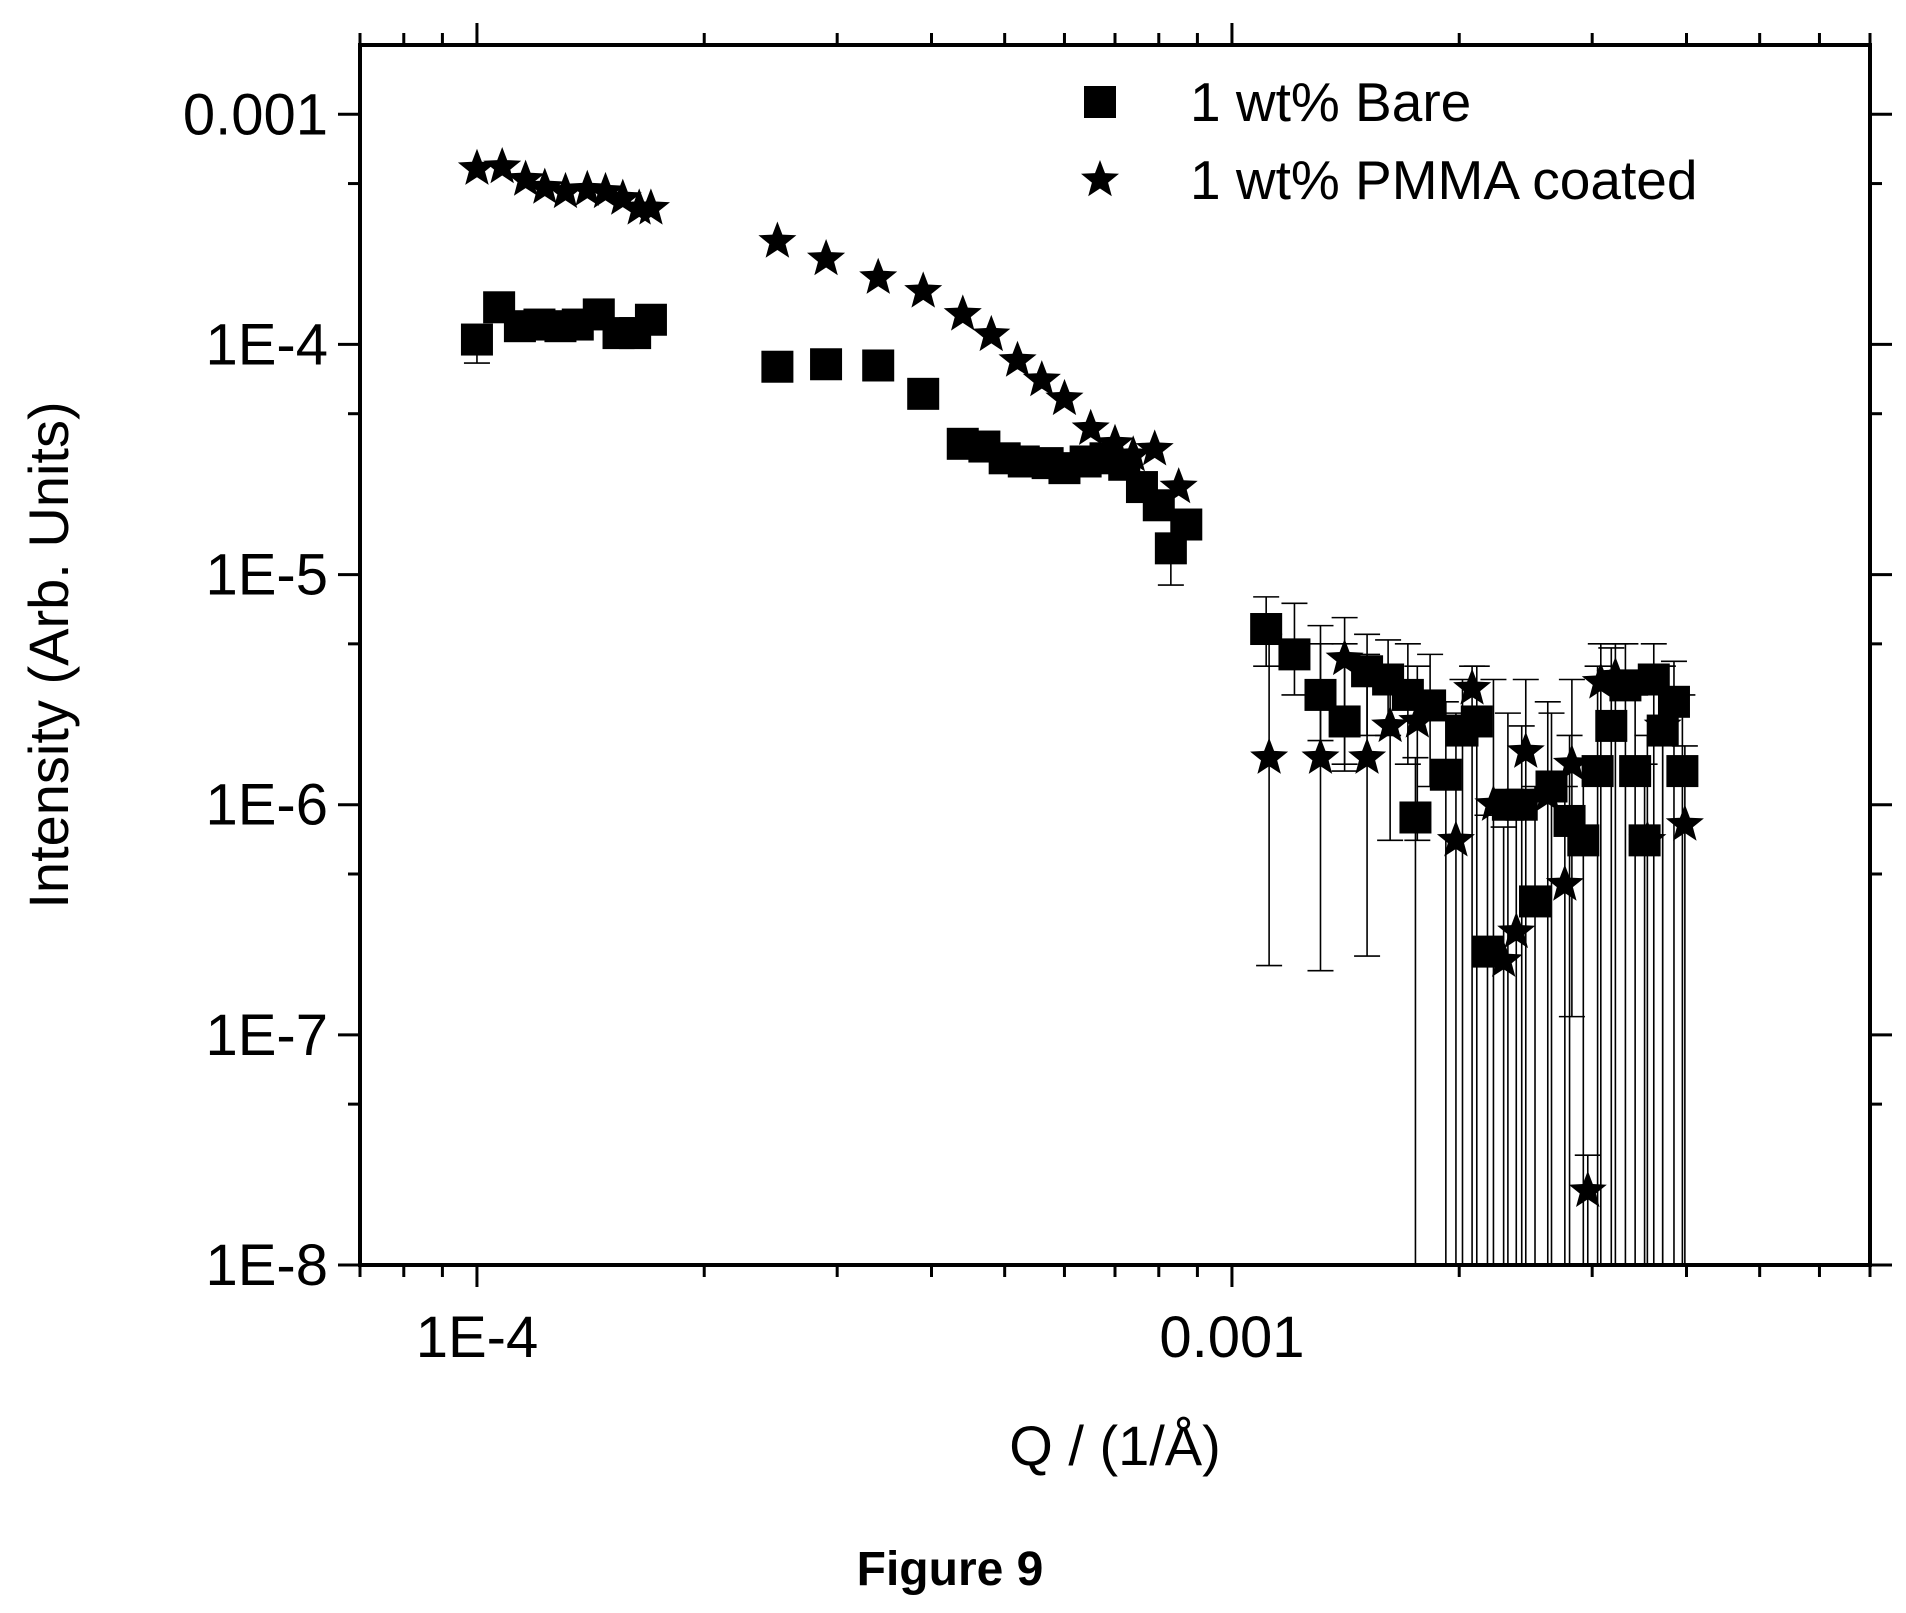 The width and height of the screenshot is (1906, 1613). I want to click on legend-label: 1 wt% Bare, so click(1330, 102).